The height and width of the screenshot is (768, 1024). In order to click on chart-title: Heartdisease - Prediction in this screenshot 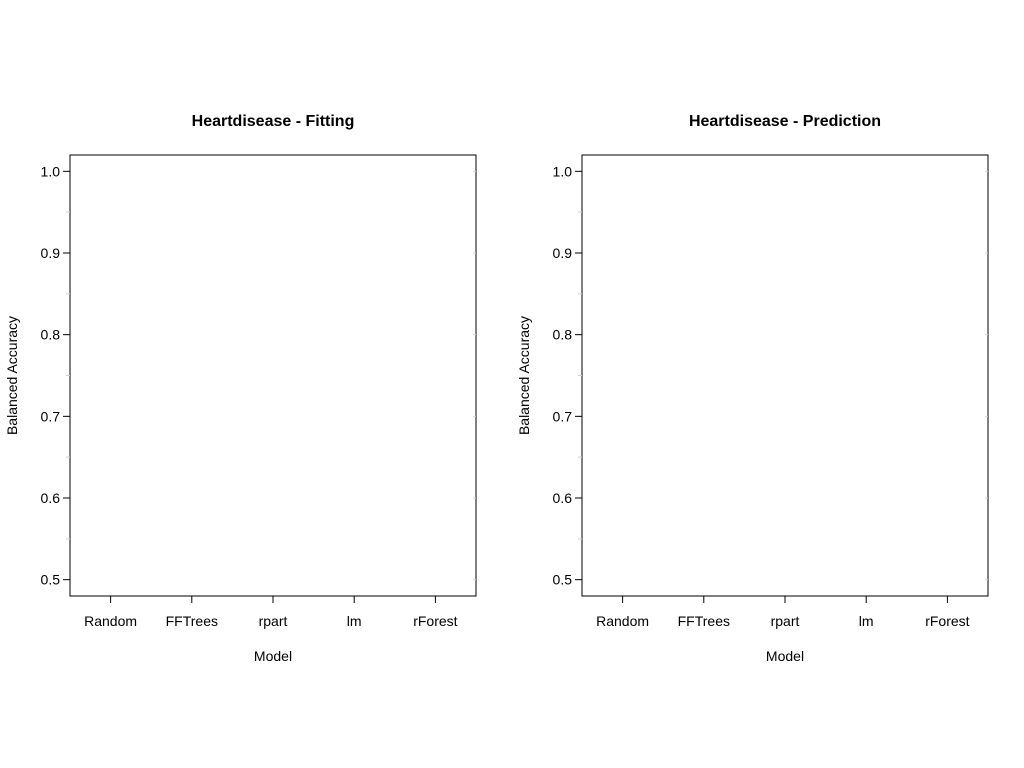, I will do `click(785, 121)`.